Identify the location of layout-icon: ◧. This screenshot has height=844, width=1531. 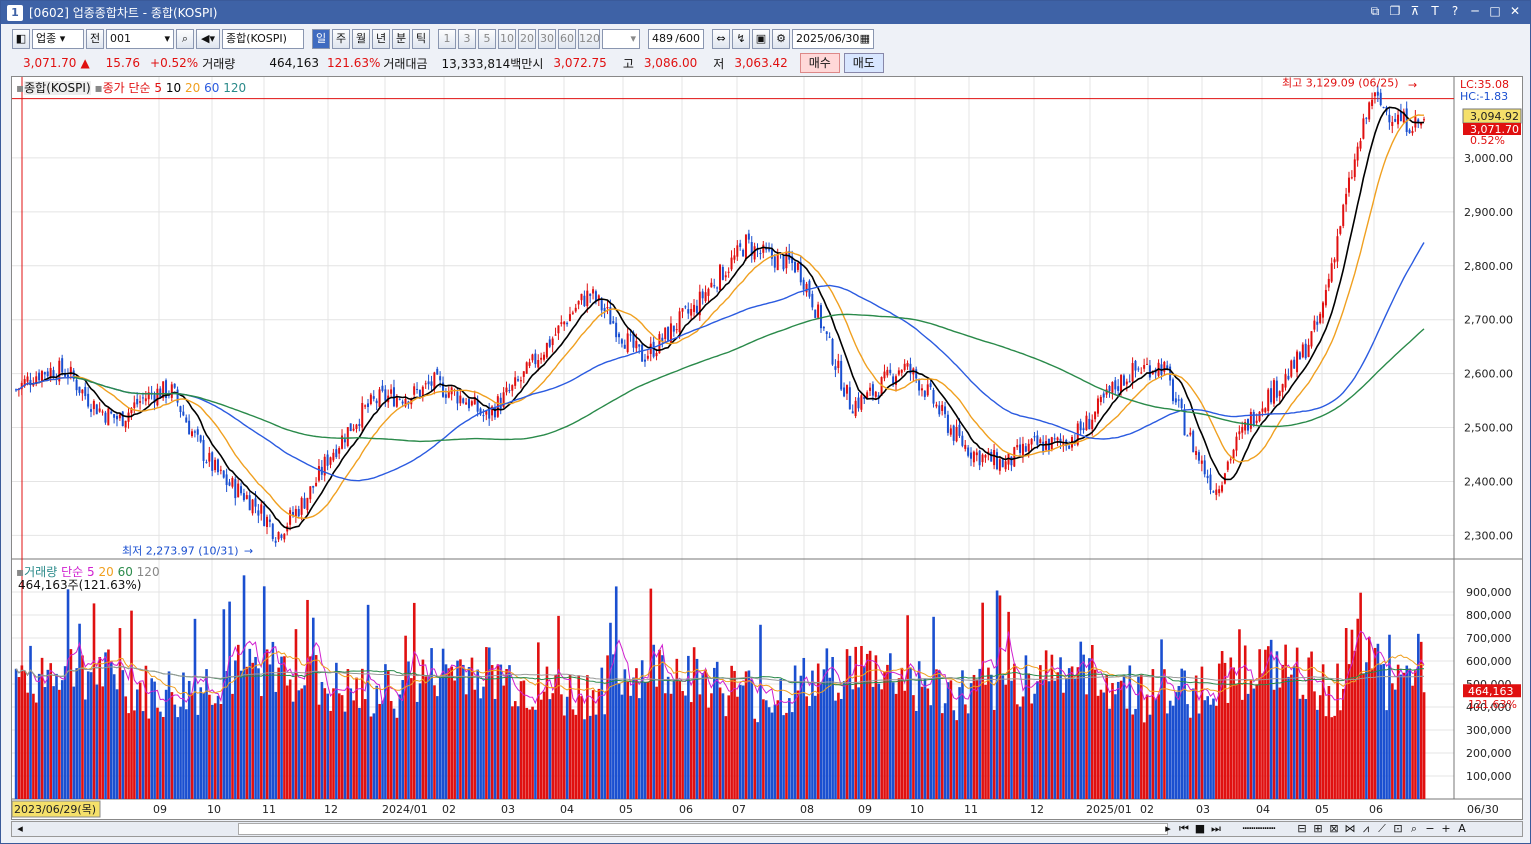
(21, 39).